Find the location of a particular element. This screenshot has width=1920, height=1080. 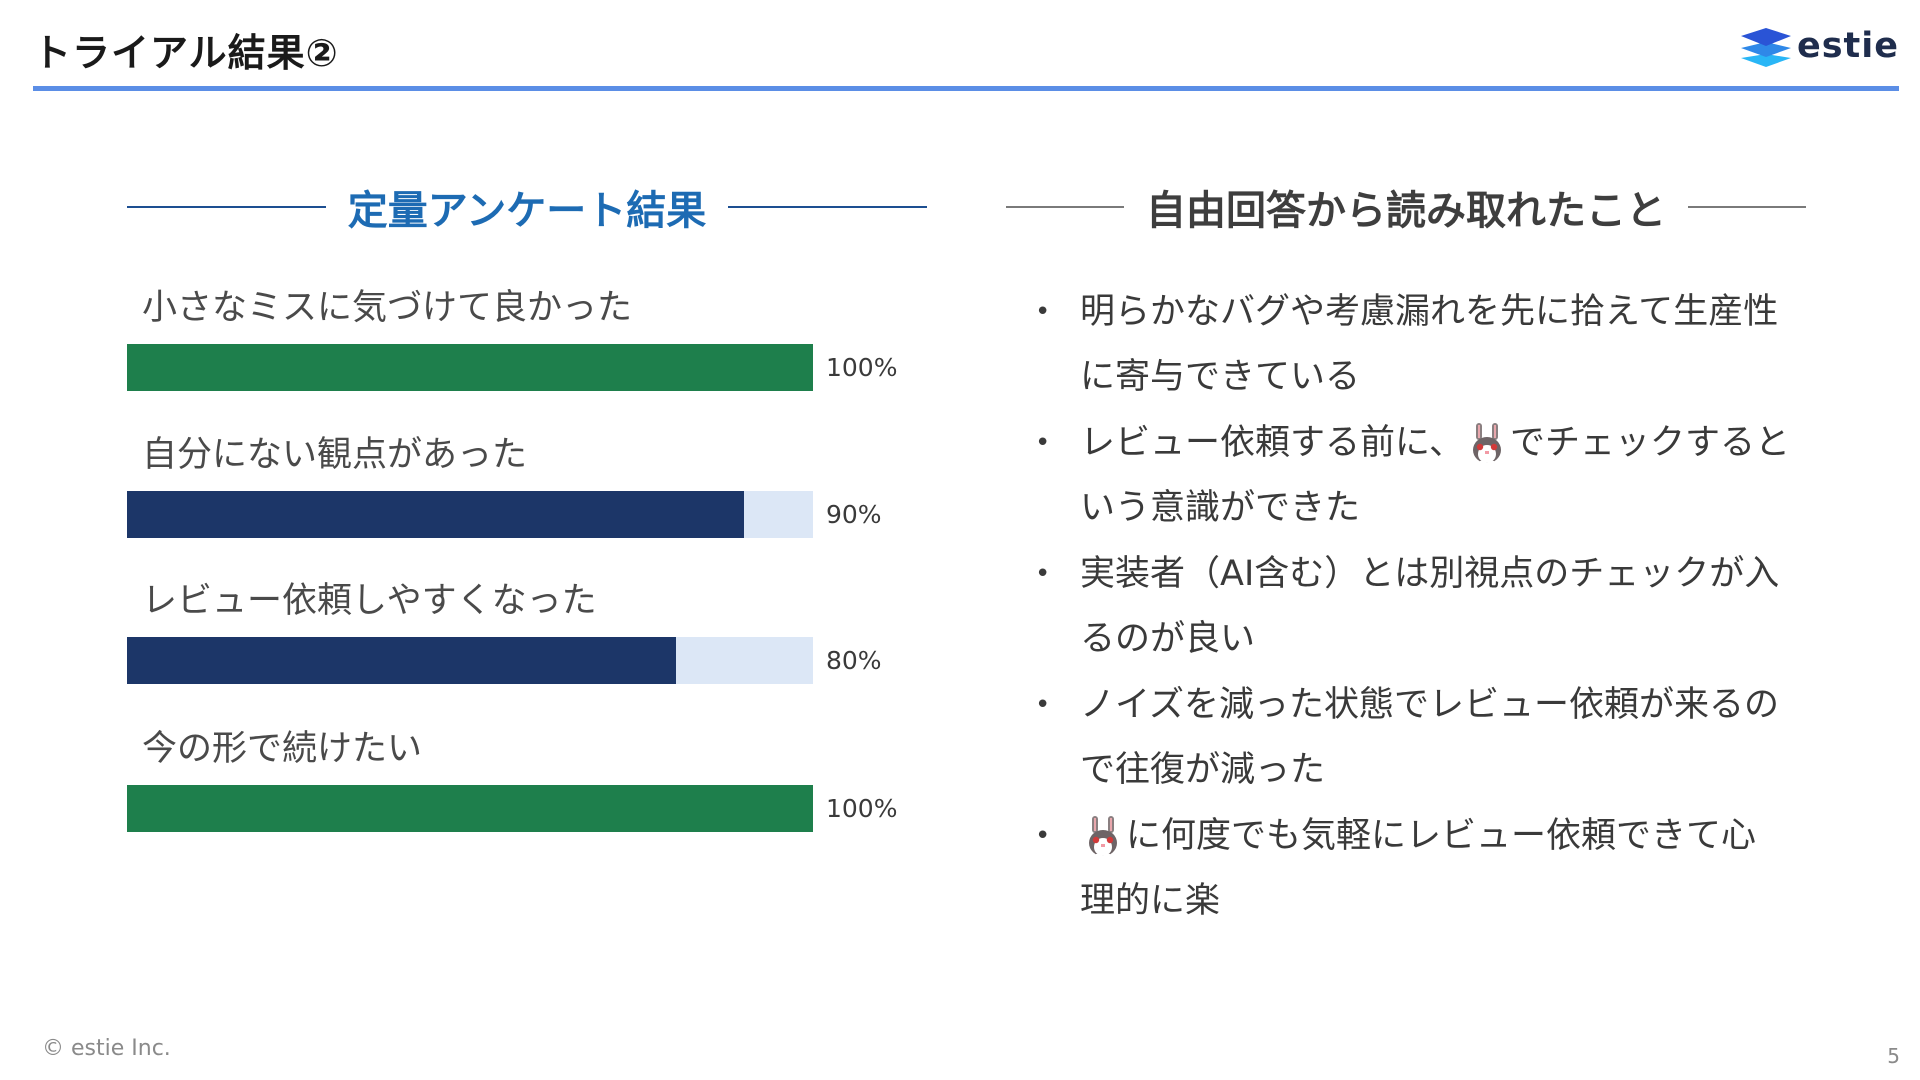

left-section-heading: 定量アンケート結果 is located at coordinates (527, 207).